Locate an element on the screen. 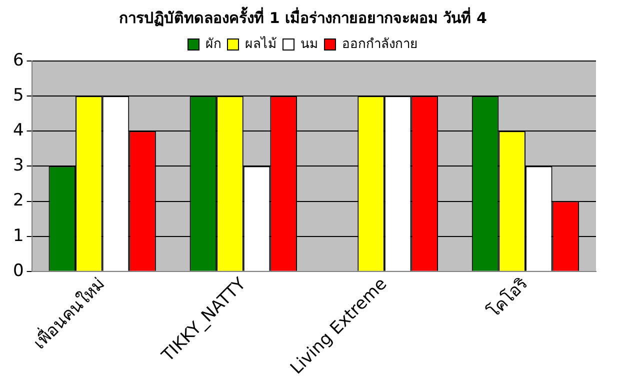 The height and width of the screenshot is (390, 636). y-tick-label: 2 is located at coordinates (18, 200).